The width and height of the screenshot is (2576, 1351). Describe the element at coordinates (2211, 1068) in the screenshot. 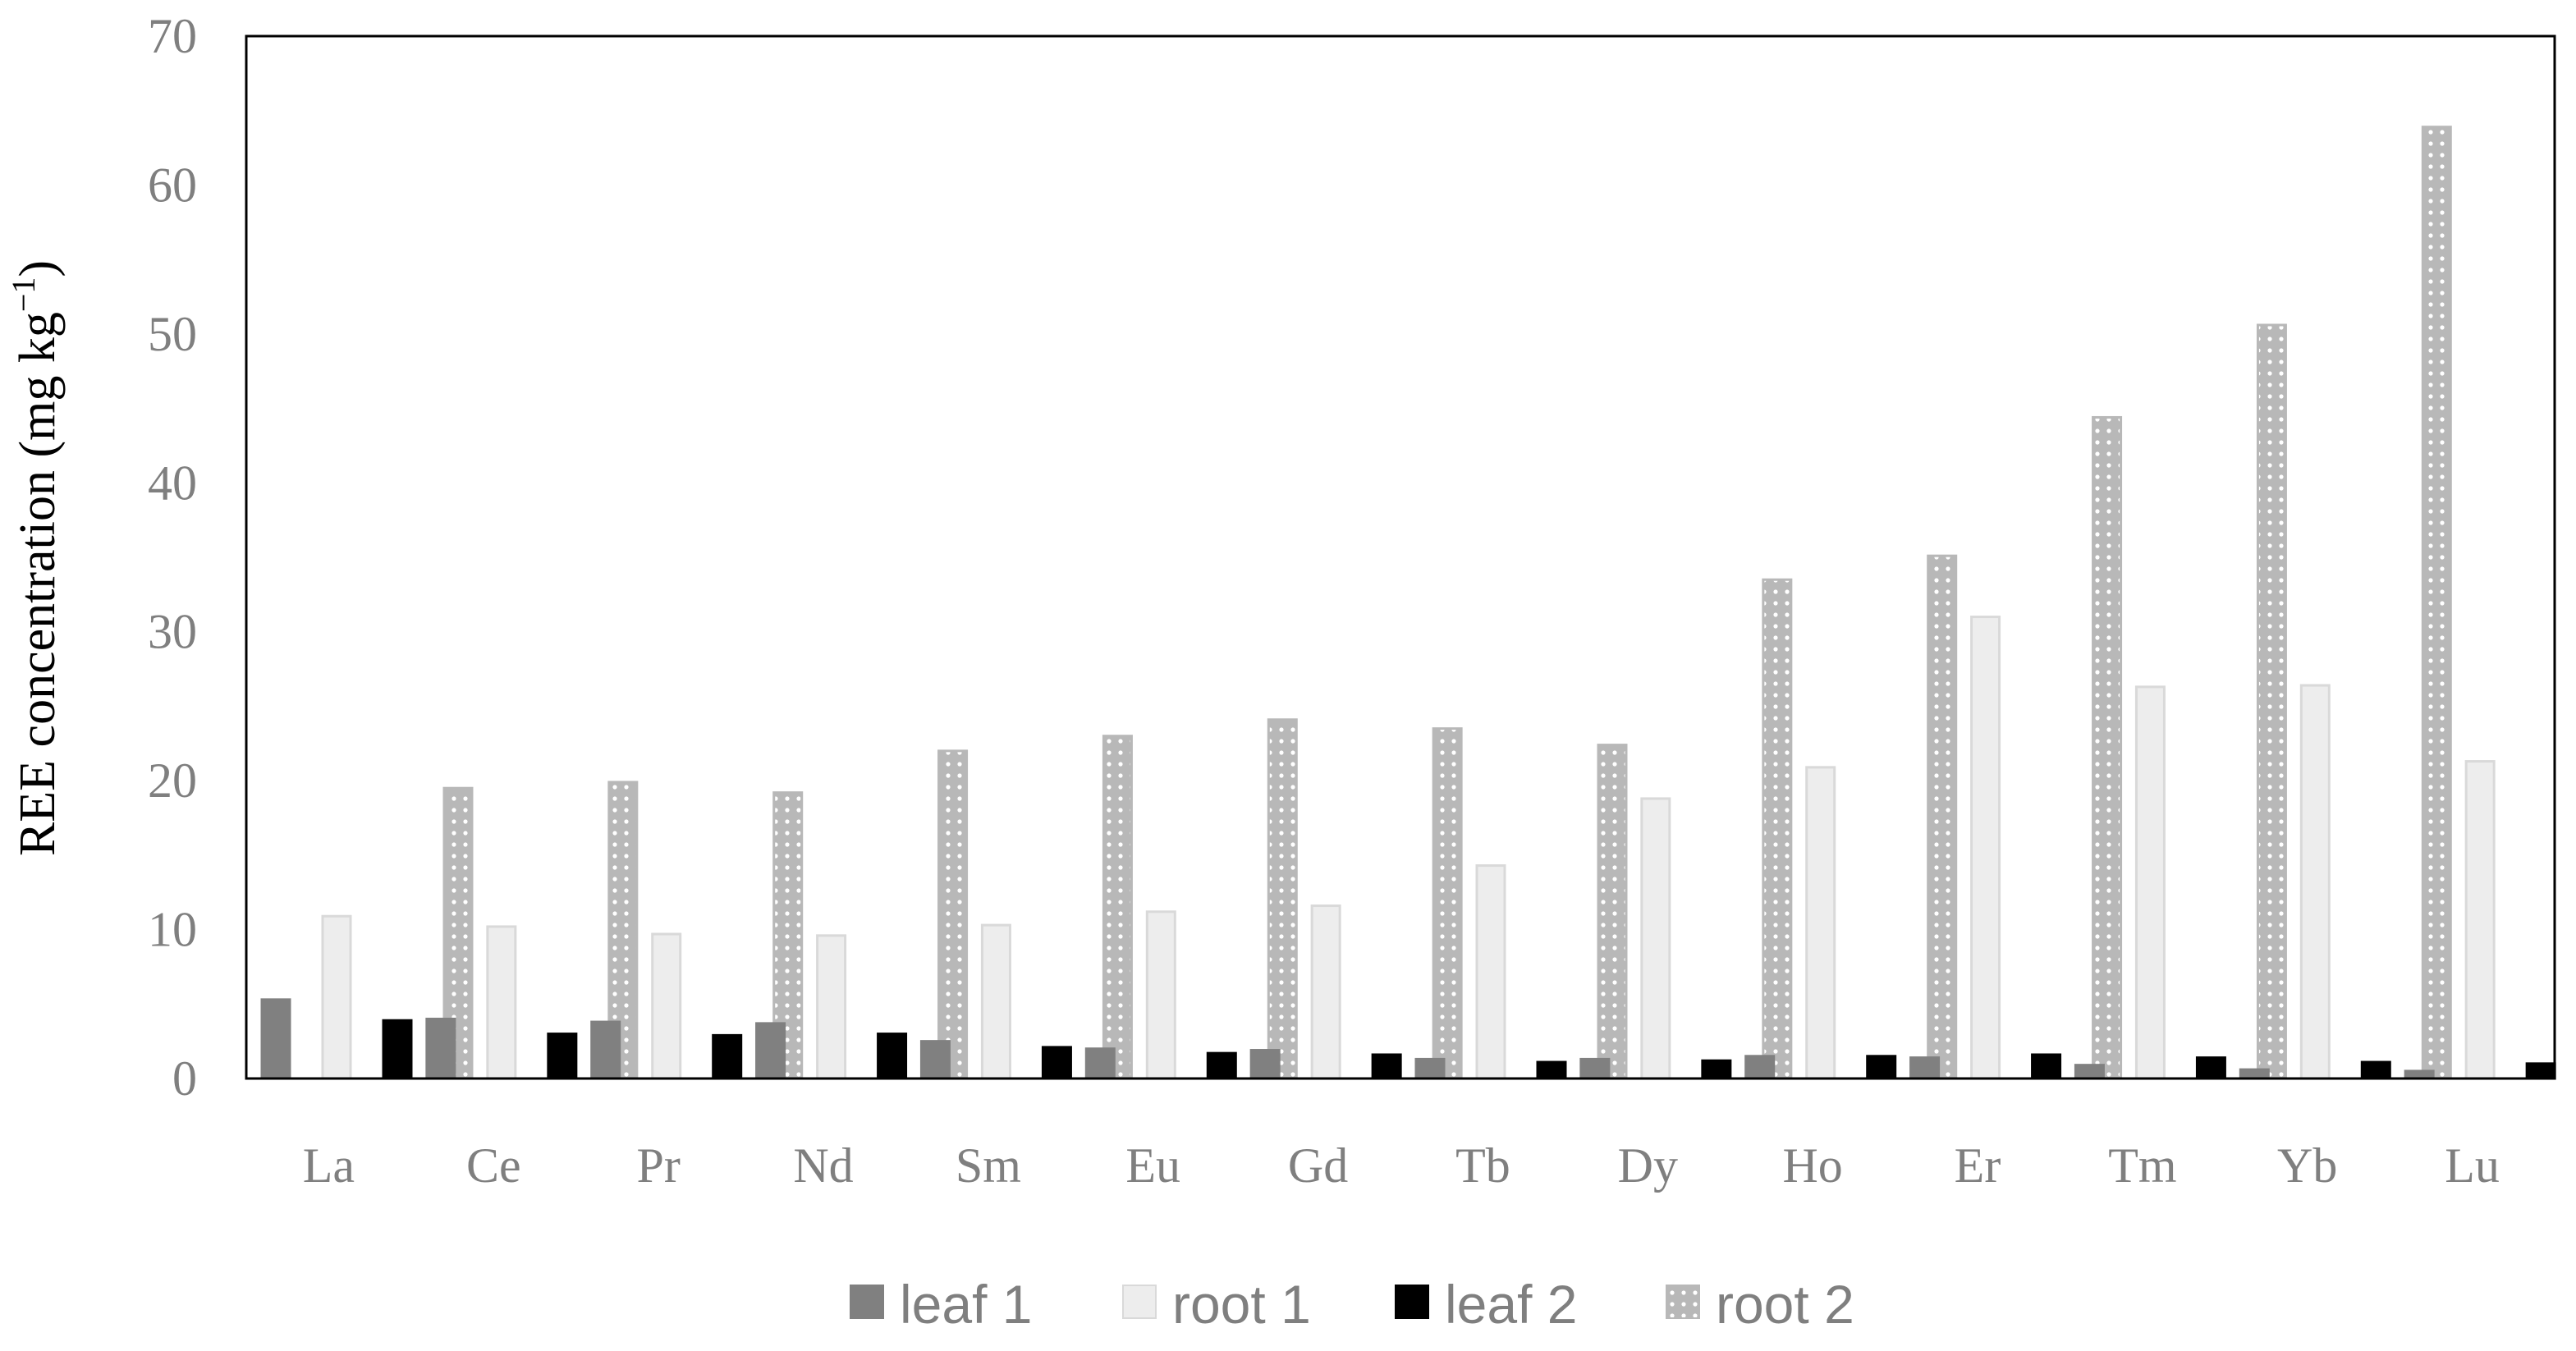

I see `bar-leaf-2-tm` at that location.